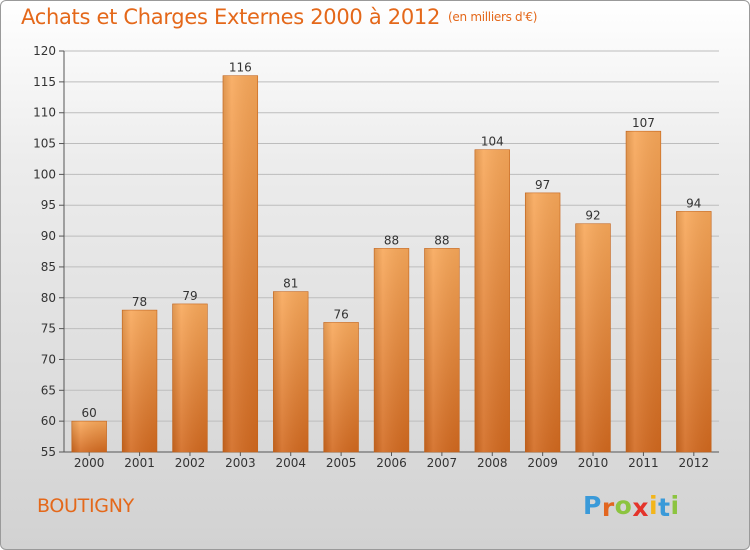 This screenshot has width=750, height=550. Describe the element at coordinates (48, 205) in the screenshot. I see `y-tick-label: 95` at that location.